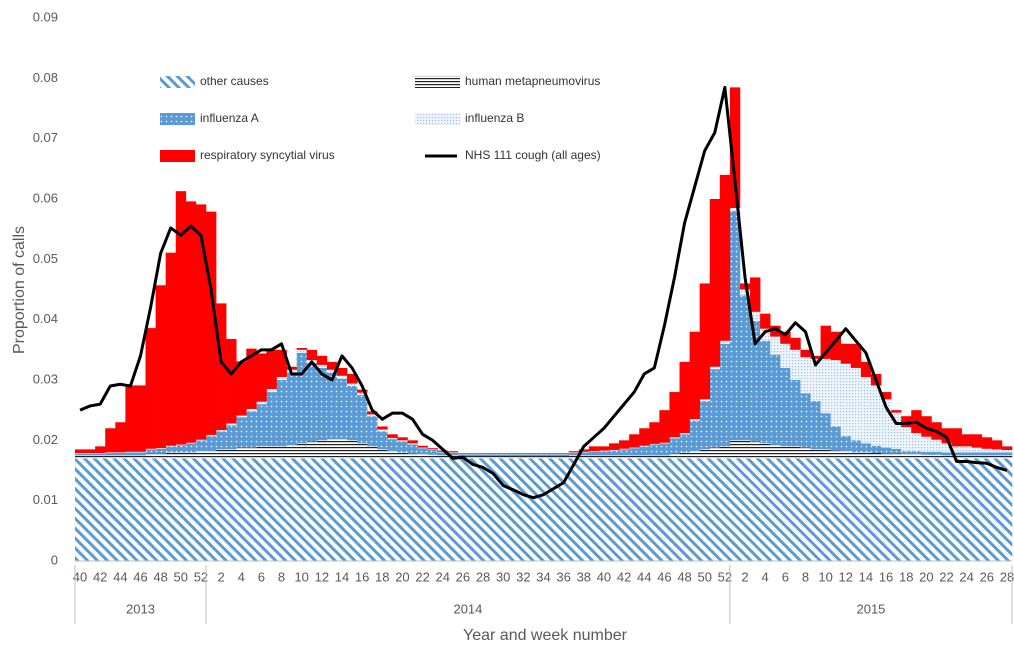 The width and height of the screenshot is (1014, 646). Describe the element at coordinates (886, 576) in the screenshot. I see `x-tick-label: 16` at that location.